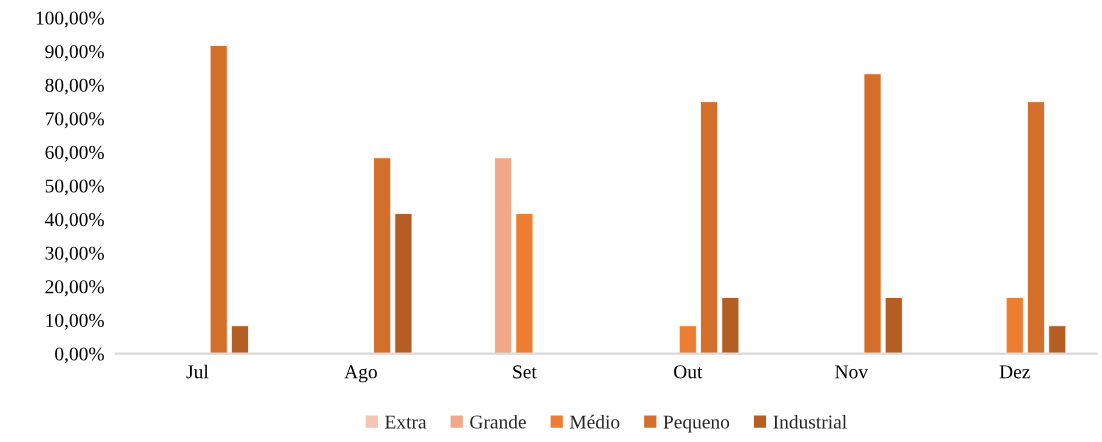  I want to click on x-tick-label: Ago, so click(360, 374).